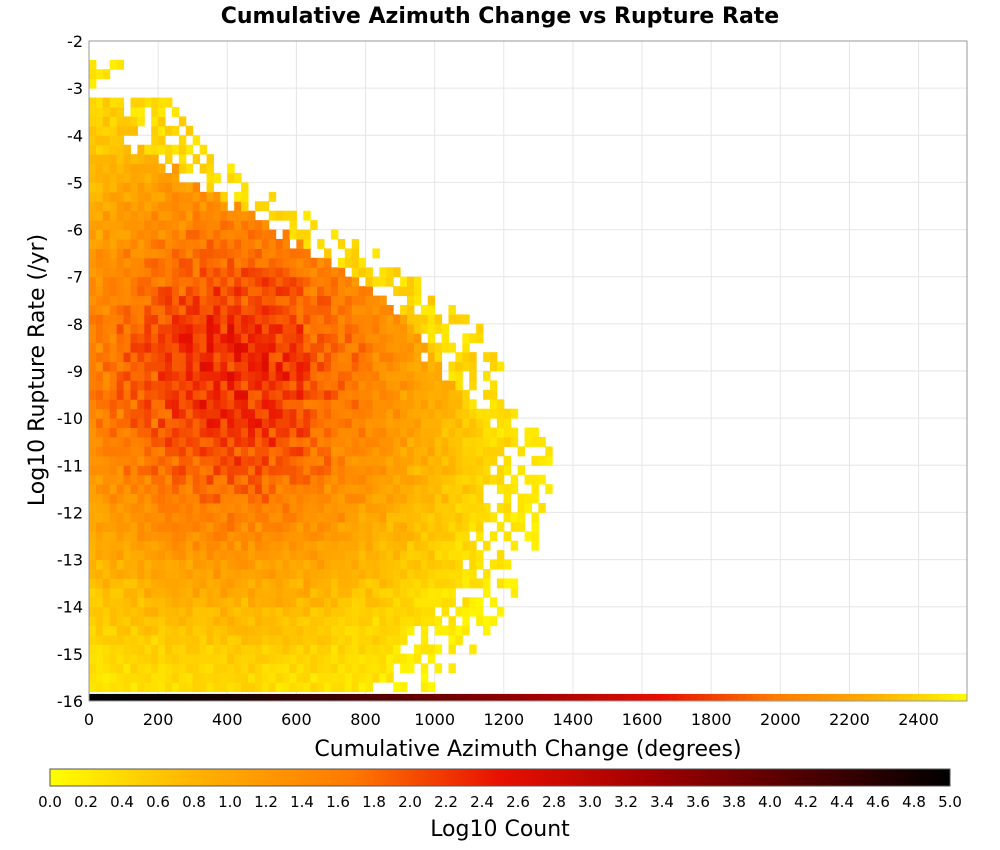 The image size is (1000, 850). What do you see at coordinates (482, 802) in the screenshot?
I see `colorbar-tick-label: 2.4` at bounding box center [482, 802].